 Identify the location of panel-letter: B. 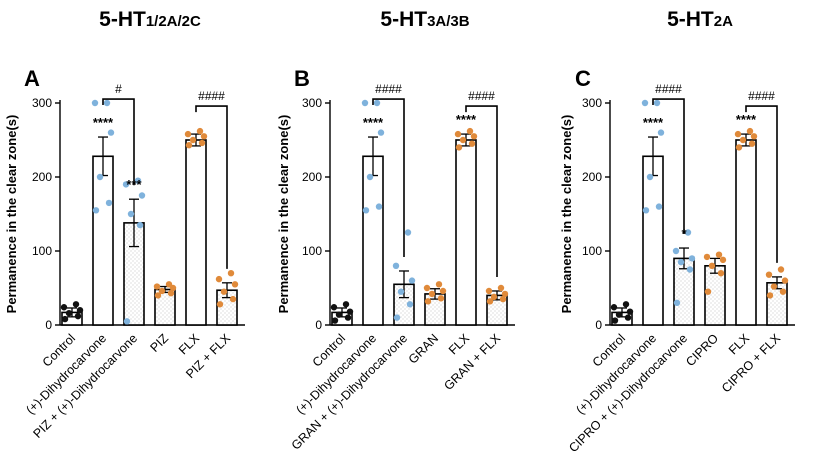
(302, 78).